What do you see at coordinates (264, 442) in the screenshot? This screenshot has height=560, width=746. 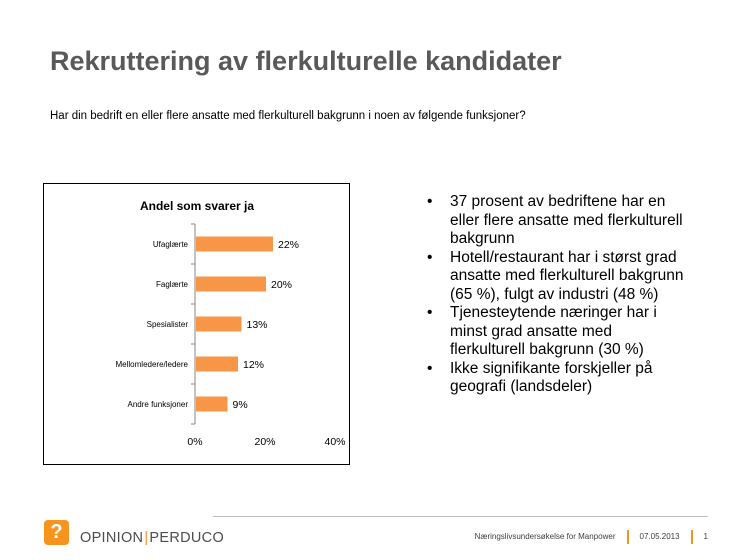 I see `x-tick-label: 20%` at bounding box center [264, 442].